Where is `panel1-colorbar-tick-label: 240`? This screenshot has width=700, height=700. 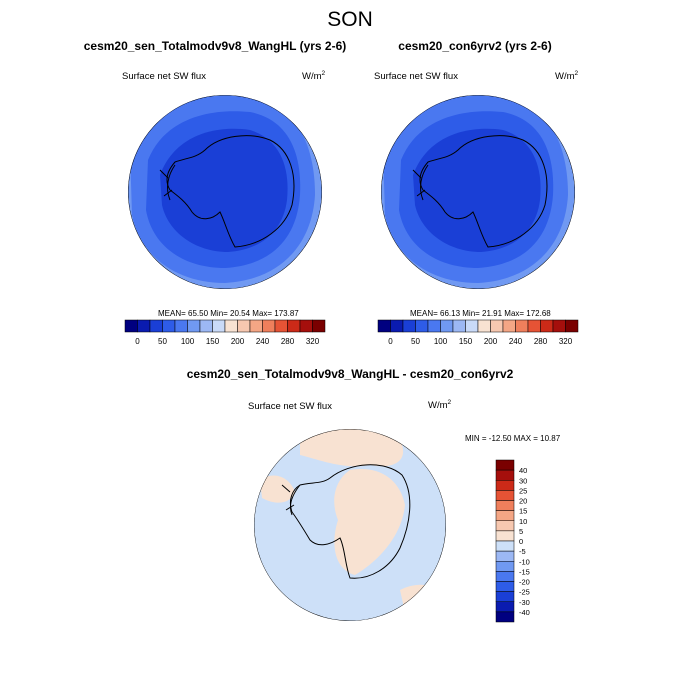 panel1-colorbar-tick-label: 240 is located at coordinates (263, 341).